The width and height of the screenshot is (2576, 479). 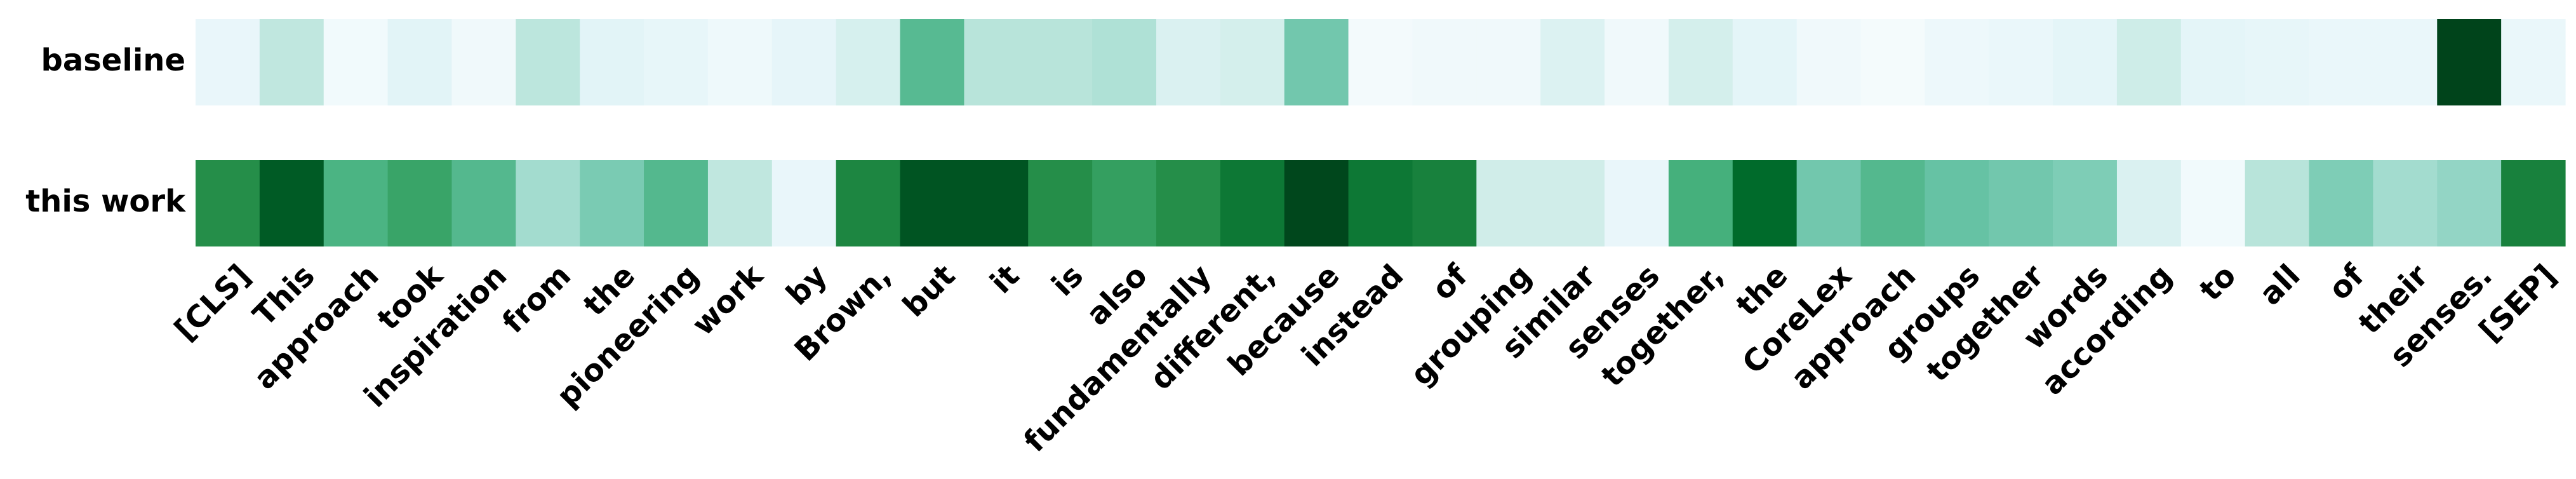 I want to click on x-tick-label-33: of, so click(x=2347, y=282).